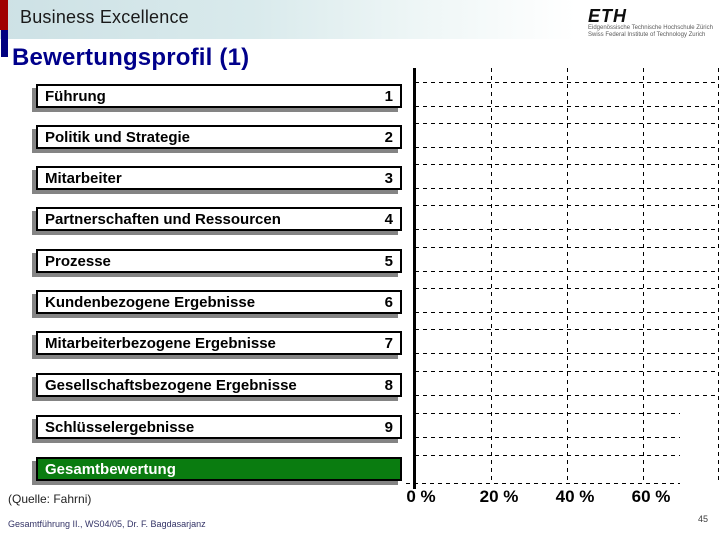 Image resolution: width=720 pixels, height=540 pixels. What do you see at coordinates (388, 261) in the screenshot?
I see `criterion-number: 5` at bounding box center [388, 261].